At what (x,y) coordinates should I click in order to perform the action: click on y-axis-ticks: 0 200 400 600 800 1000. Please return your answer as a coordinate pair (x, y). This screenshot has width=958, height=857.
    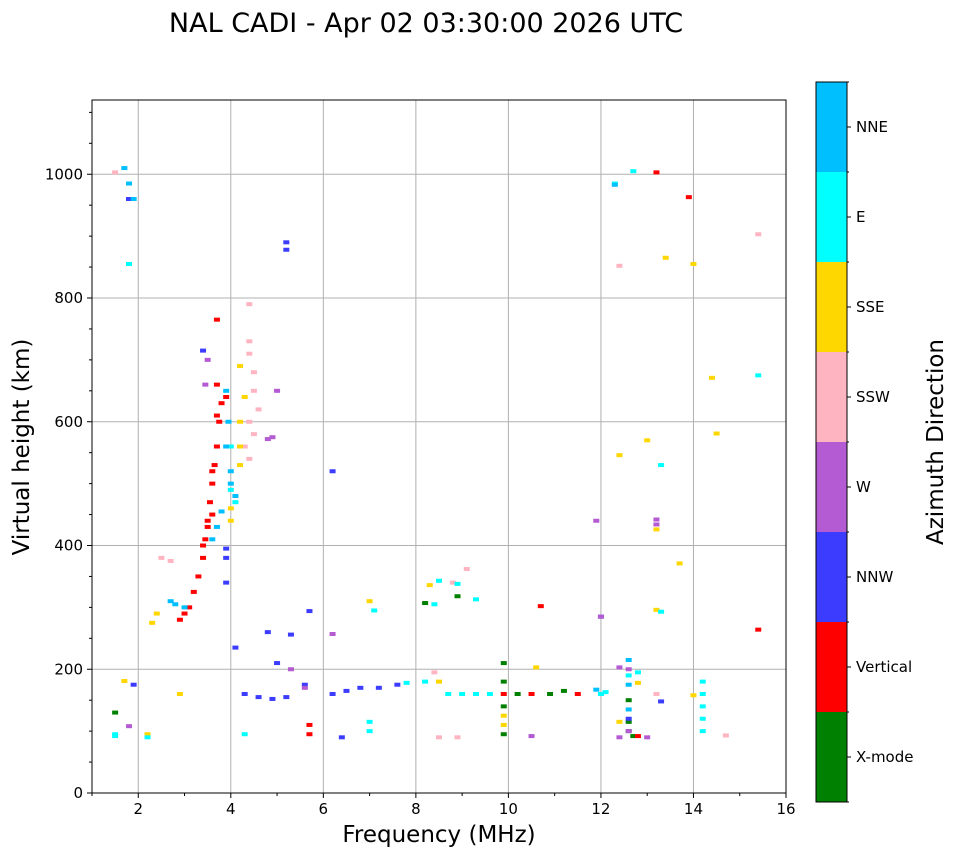
    Looking at the image, I should click on (68, 456).